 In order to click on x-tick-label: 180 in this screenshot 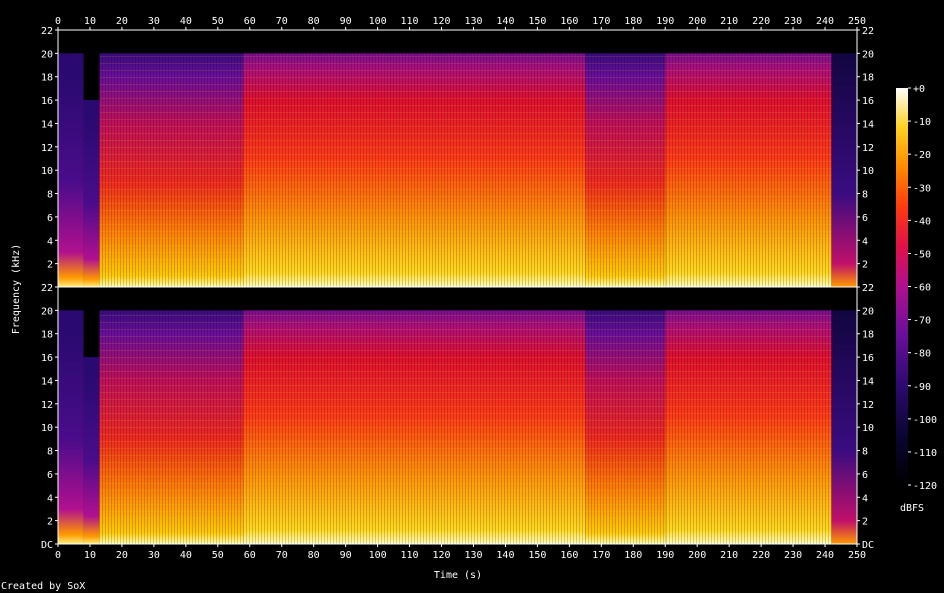, I will do `click(633, 555)`.